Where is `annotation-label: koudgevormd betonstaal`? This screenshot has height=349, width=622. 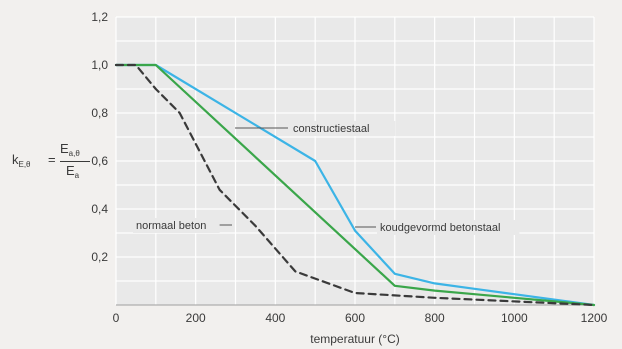 annotation-label: koudgevormd betonstaal is located at coordinates (440, 228).